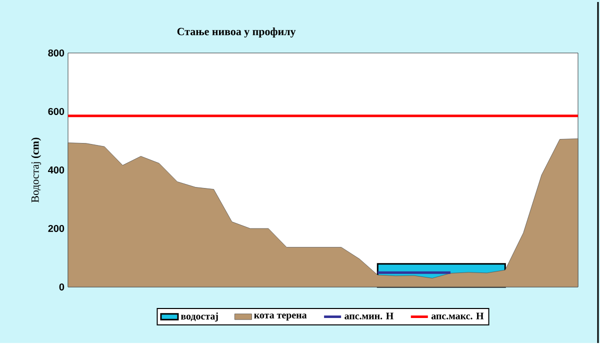  What do you see at coordinates (280, 317) in the screenshot?
I see `legend-label: кота терена` at bounding box center [280, 317].